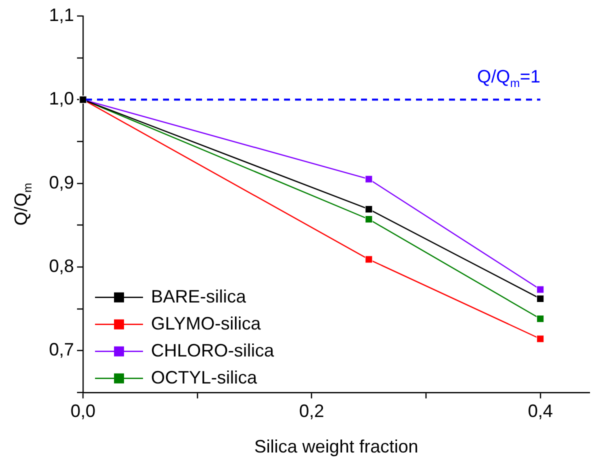  Describe the element at coordinates (540, 411) in the screenshot. I see `x-tick-label: 0,4` at that location.